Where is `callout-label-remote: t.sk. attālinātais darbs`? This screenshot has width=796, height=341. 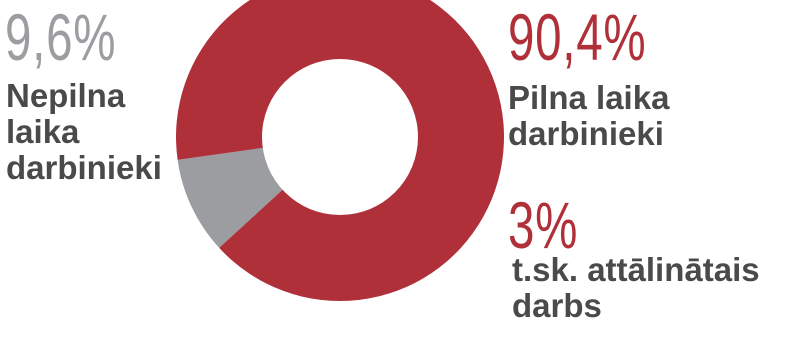 callout-label-remote: t.sk. attālinātais darbs is located at coordinates (636, 287).